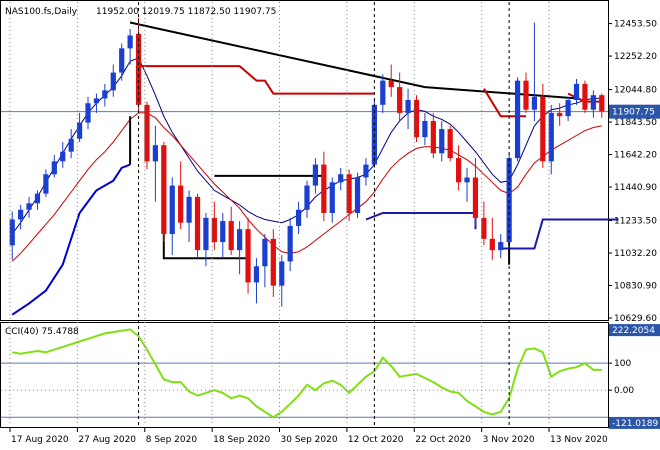  Describe the element at coordinates (40, 440) in the screenshot. I see `date-tick-label-0: 17 Aug 2020` at that location.